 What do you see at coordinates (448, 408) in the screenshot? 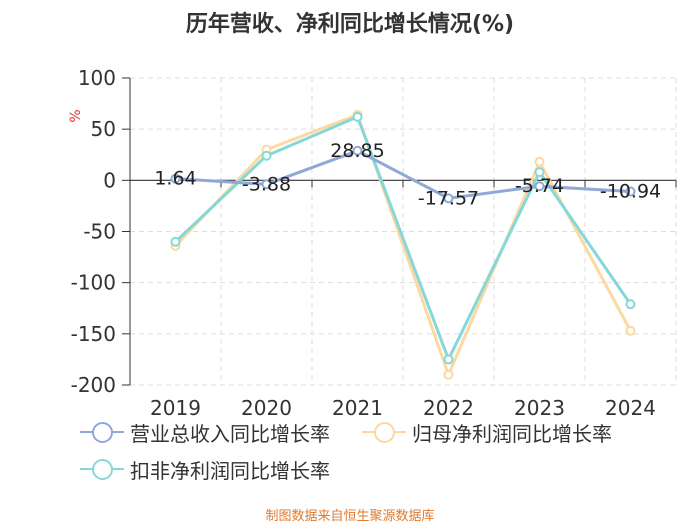
I see `x-tick-label: 2022` at bounding box center [448, 408].